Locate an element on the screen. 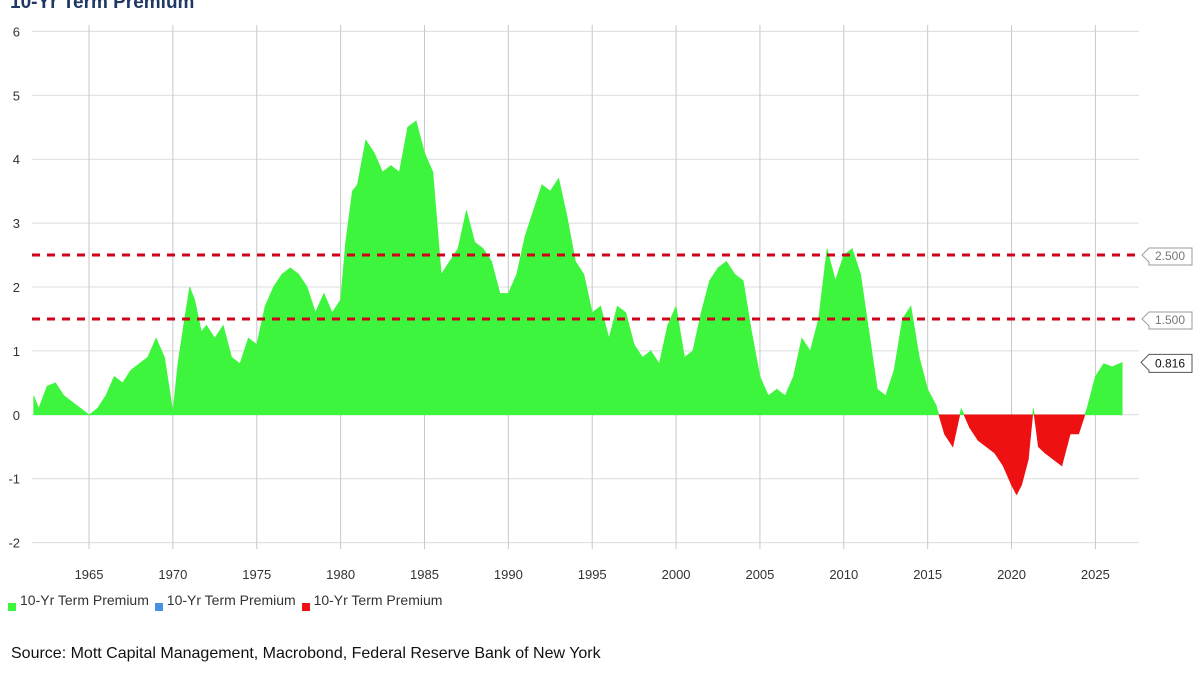 The width and height of the screenshot is (1200, 675). legend-swatch-red is located at coordinates (305, 607).